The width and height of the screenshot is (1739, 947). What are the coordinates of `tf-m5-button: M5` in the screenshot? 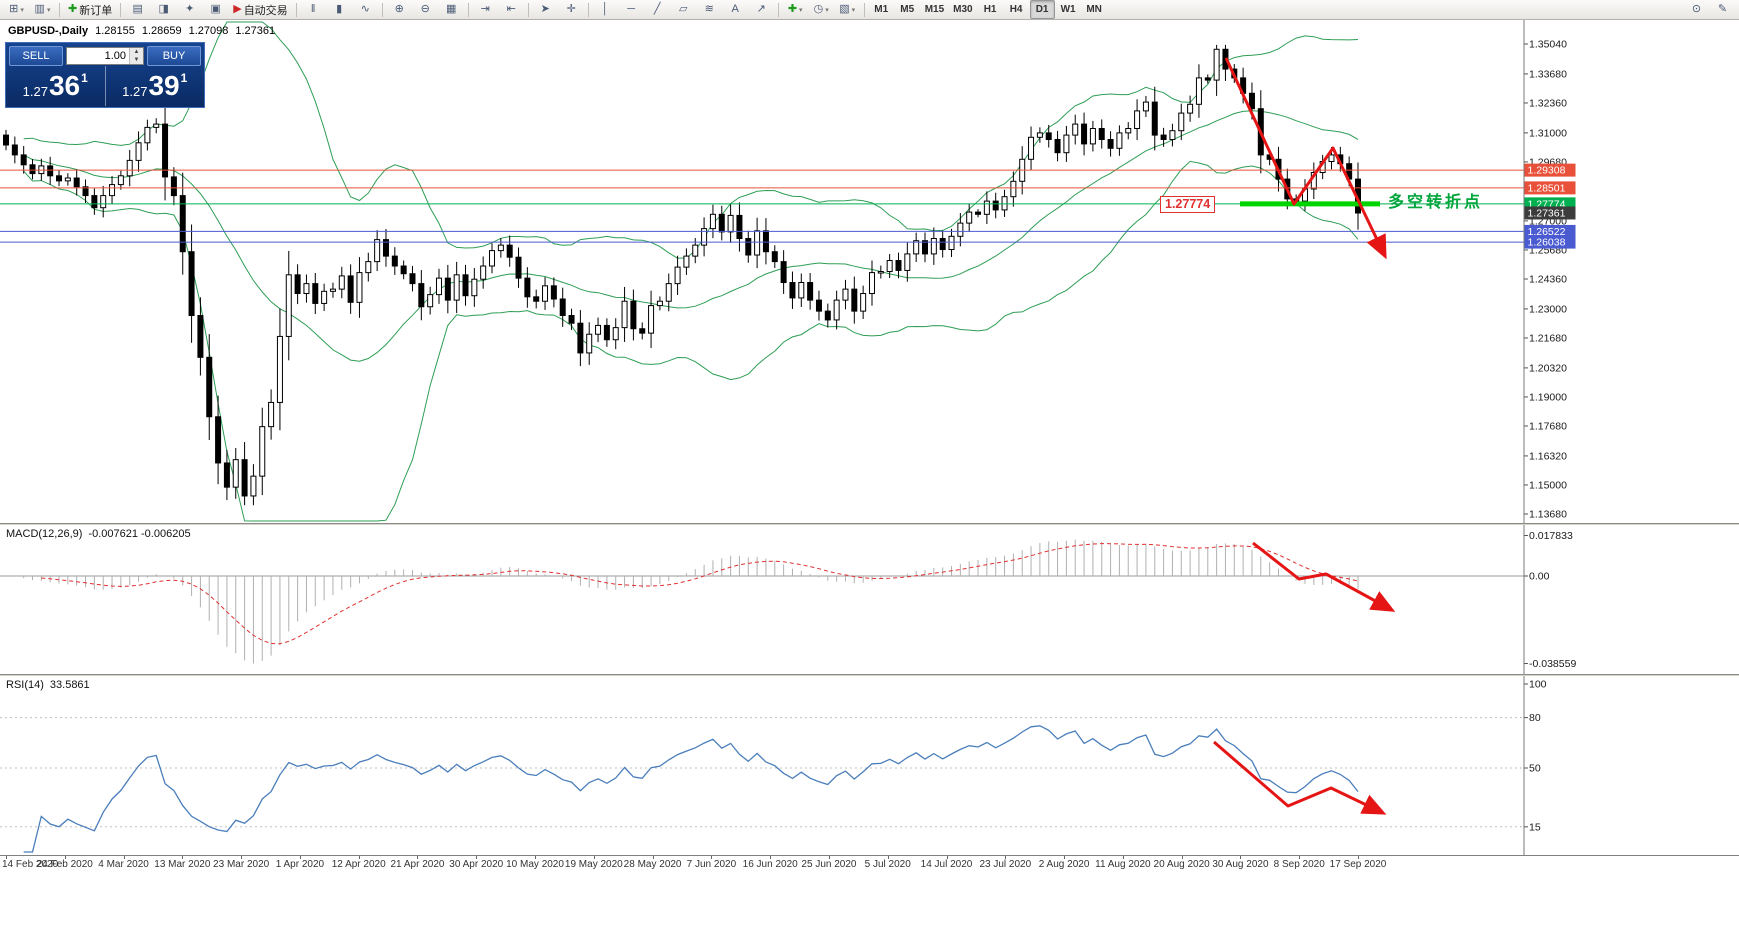 It's located at (907, 9).